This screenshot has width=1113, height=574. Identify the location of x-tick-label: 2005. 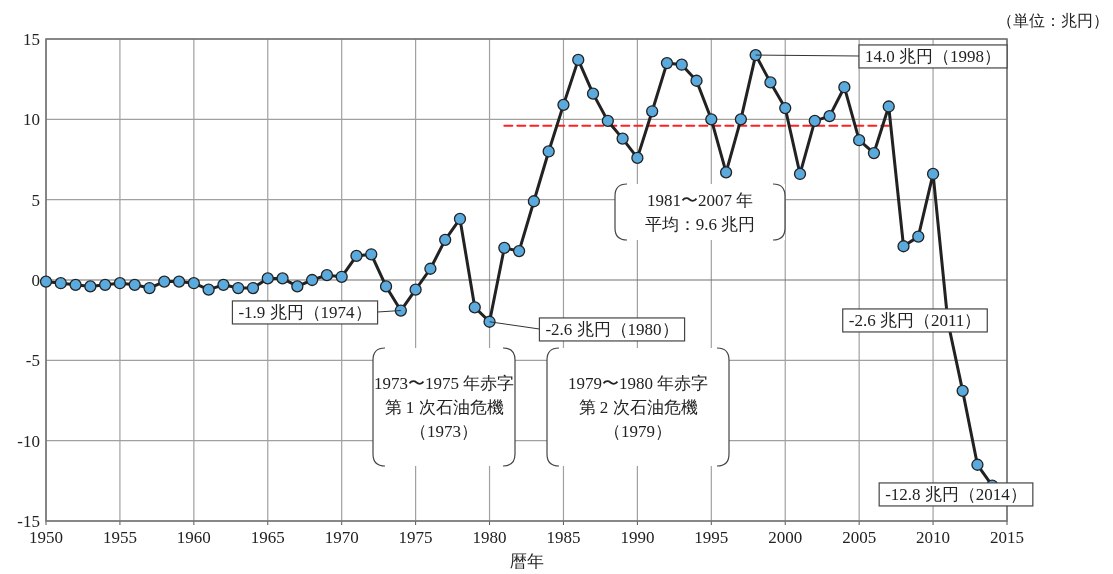
(859, 537).